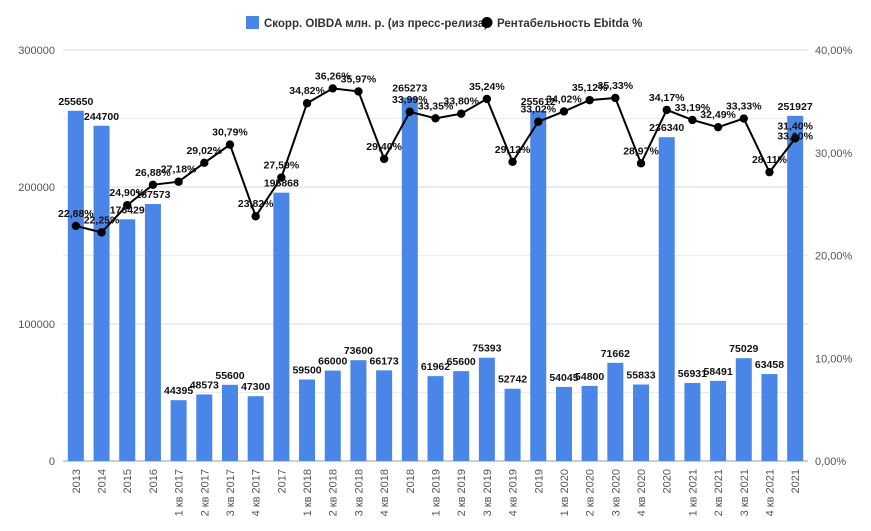  Describe the element at coordinates (205, 492) in the screenshot. I see `x-tick-label: 2 кв 2017` at that location.